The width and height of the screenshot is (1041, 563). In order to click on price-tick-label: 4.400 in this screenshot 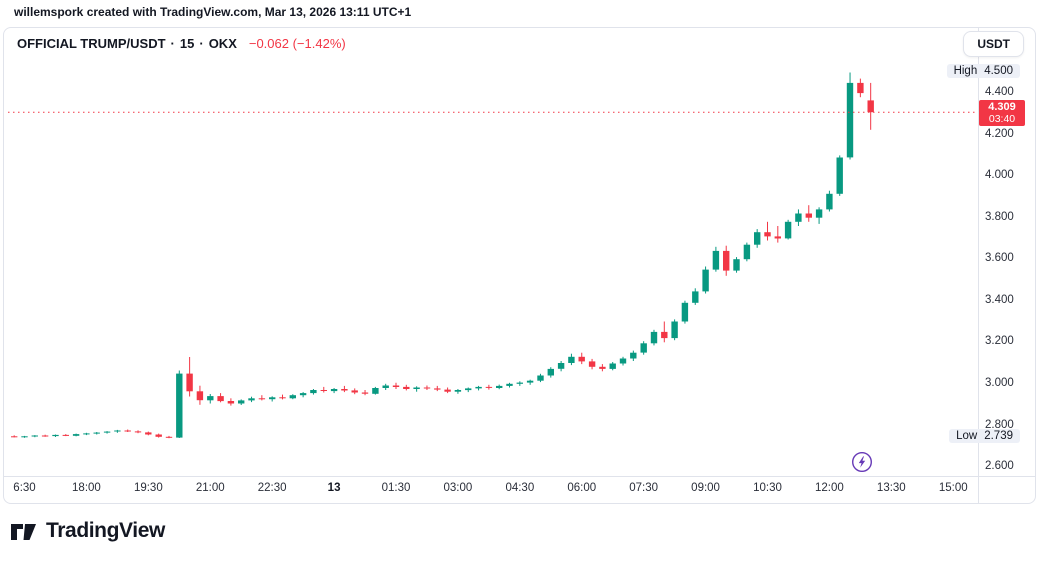, I will do `click(999, 92)`.